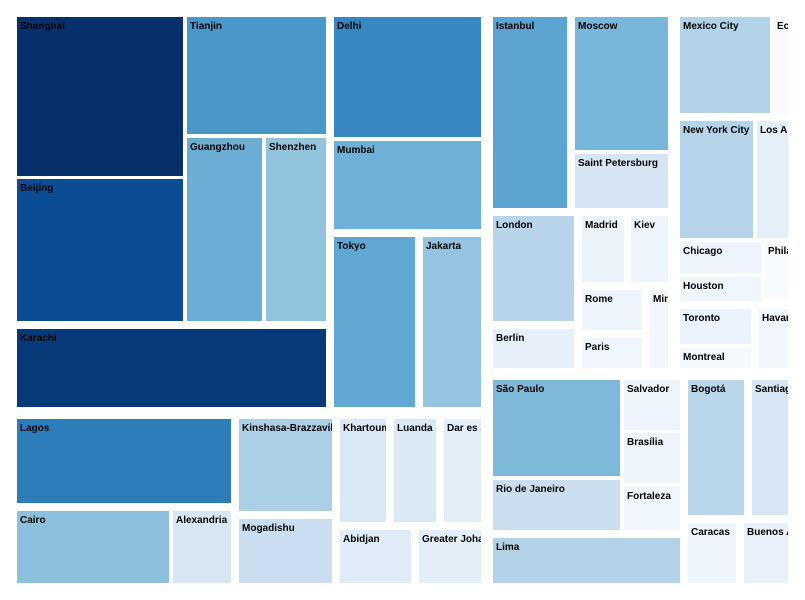 The image size is (805, 600). What do you see at coordinates (514, 225) in the screenshot?
I see `treemap-cell-label: London` at bounding box center [514, 225].